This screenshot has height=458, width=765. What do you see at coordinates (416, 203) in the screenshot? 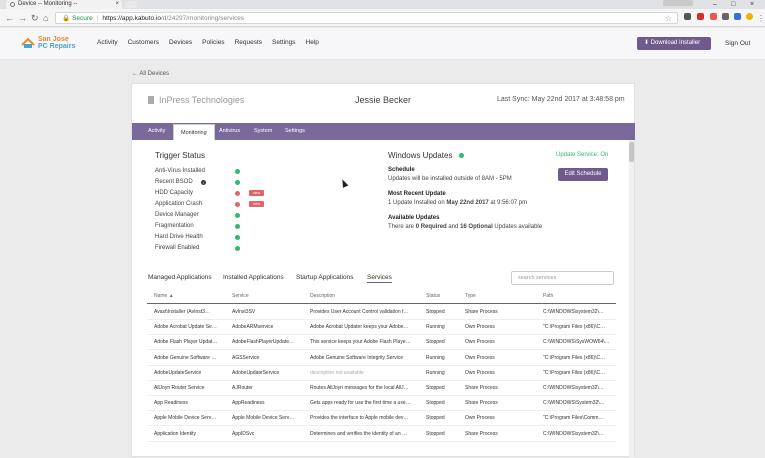
I see `recent-pre: 1 Update Installed on` at bounding box center [416, 203].